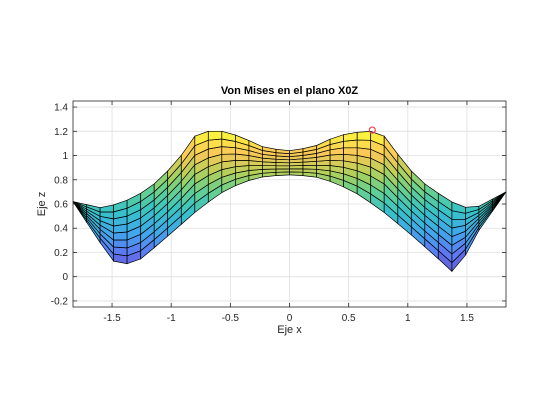 Image resolution: width=560 pixels, height=420 pixels. What do you see at coordinates (171, 318) in the screenshot?
I see `x-tick-label-1: -1` at bounding box center [171, 318].